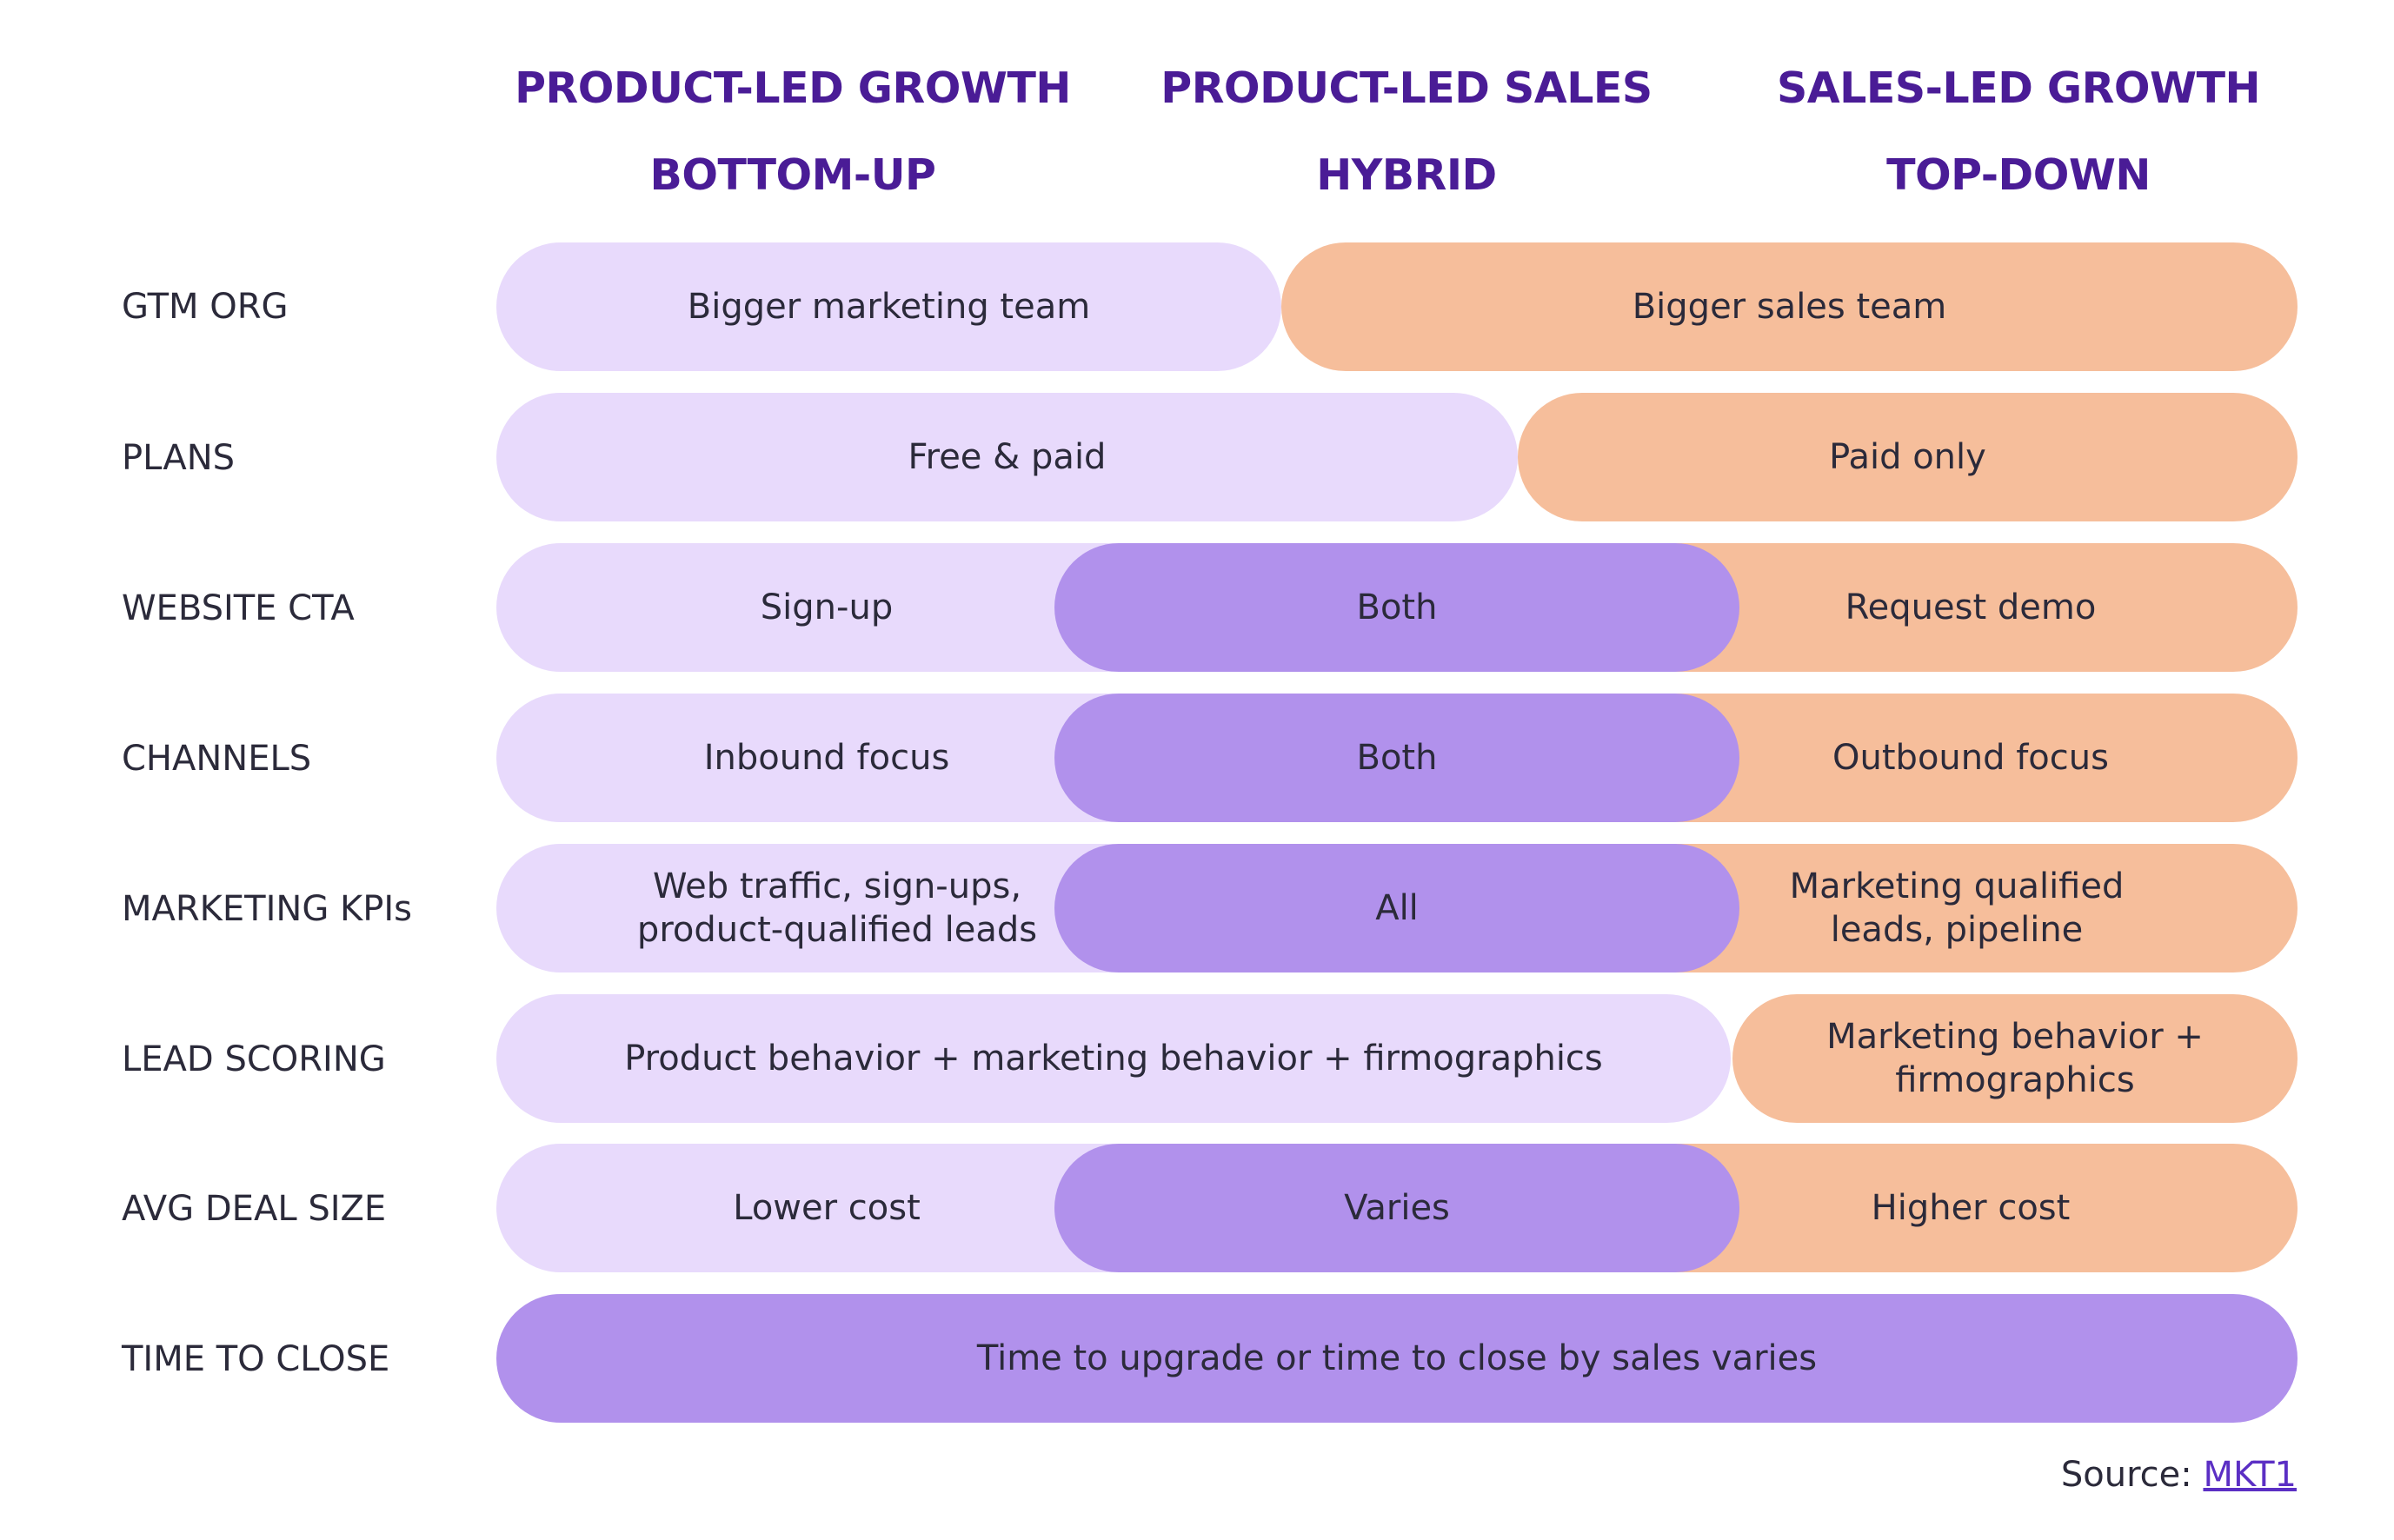 The image size is (2394, 1540). I want to click on row-label-gtm-org: GTM ORG, so click(205, 307).